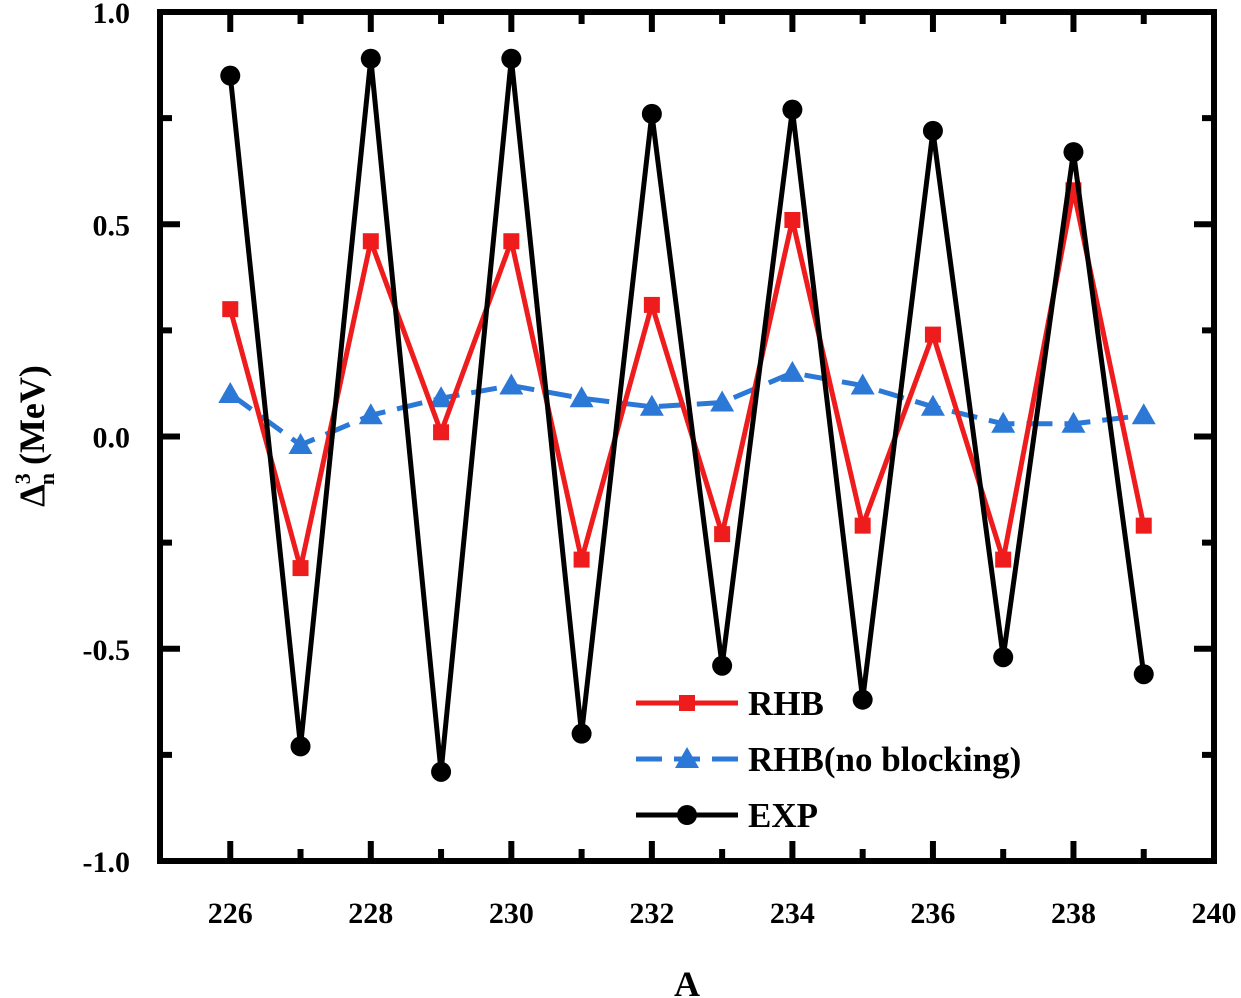  I want to click on legend-item-rhb-no-blocking: RHB(no blocking), so click(828, 759).